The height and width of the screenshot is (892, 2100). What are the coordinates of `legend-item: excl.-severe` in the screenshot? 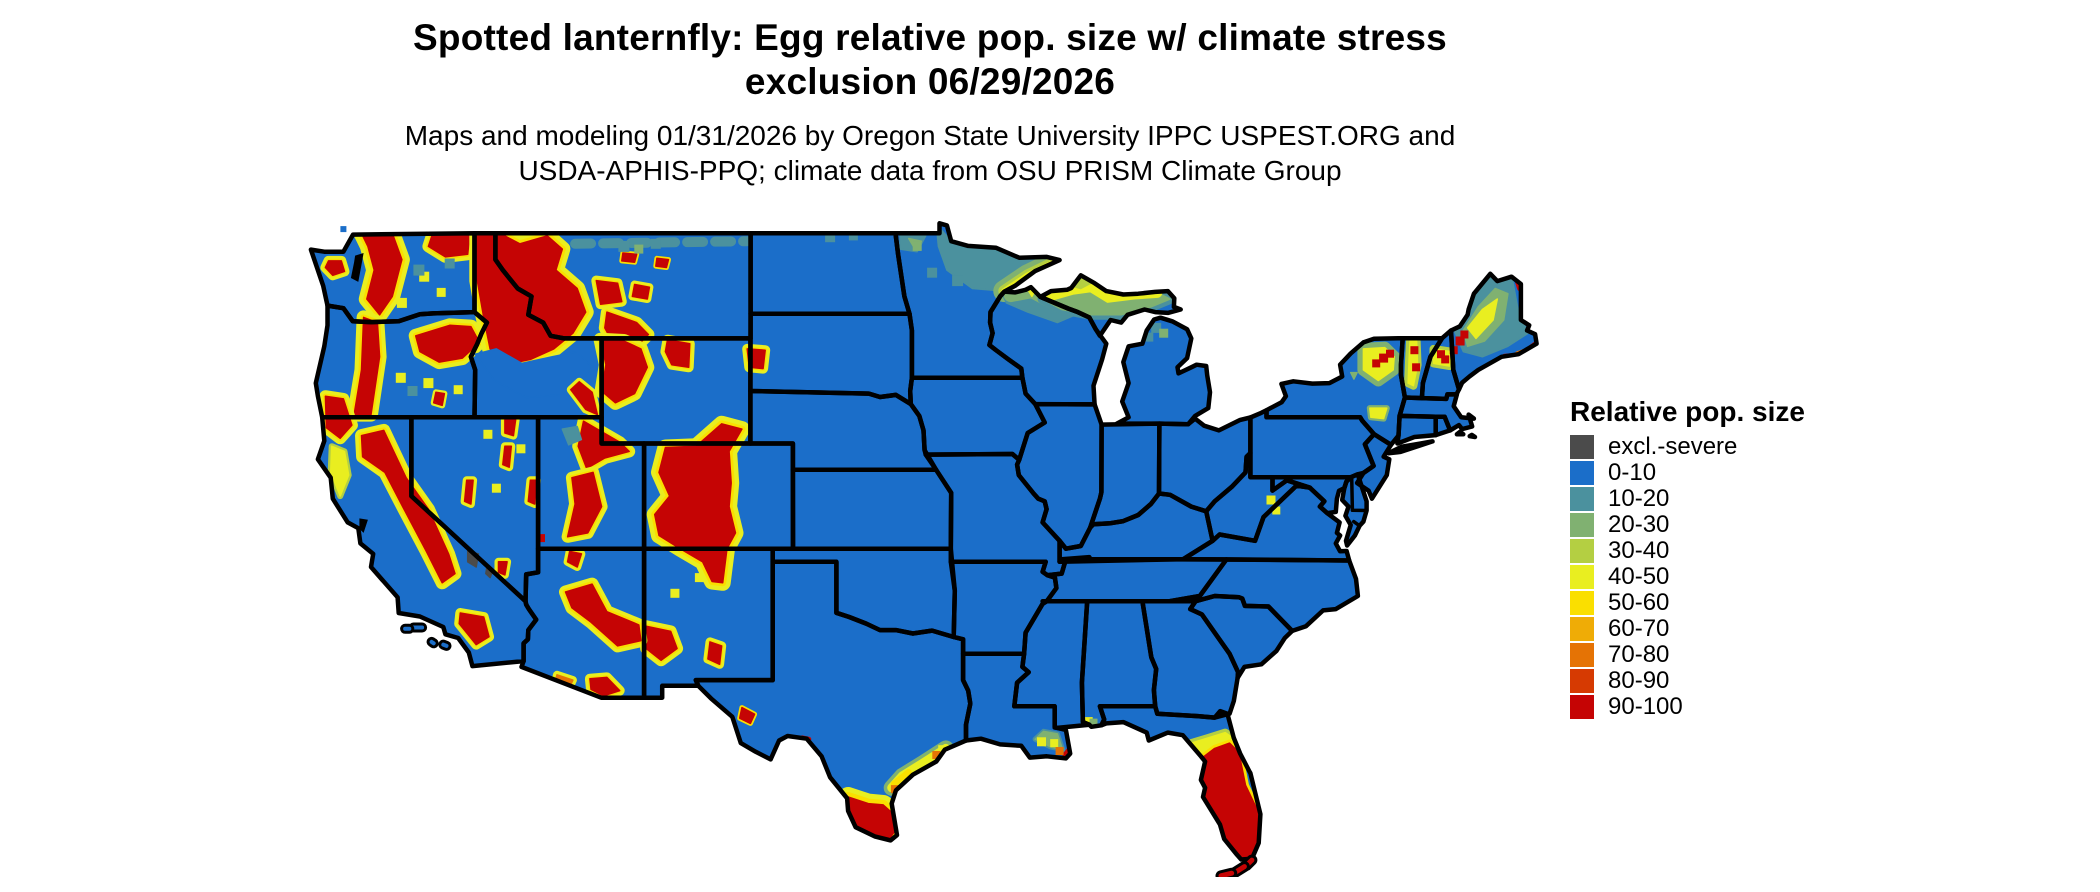 It's located at (1720, 447).